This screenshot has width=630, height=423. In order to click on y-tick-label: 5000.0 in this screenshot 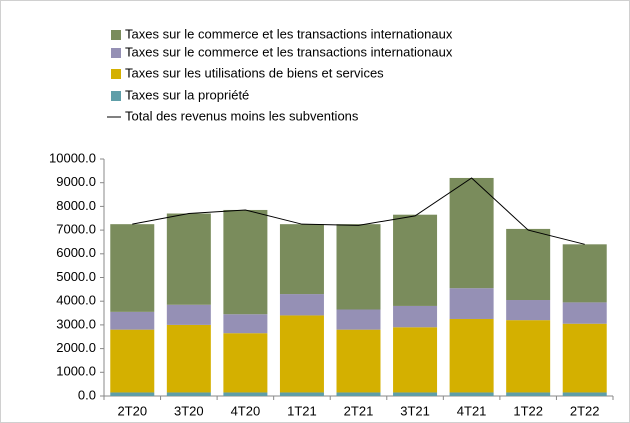, I will do `click(76, 276)`.